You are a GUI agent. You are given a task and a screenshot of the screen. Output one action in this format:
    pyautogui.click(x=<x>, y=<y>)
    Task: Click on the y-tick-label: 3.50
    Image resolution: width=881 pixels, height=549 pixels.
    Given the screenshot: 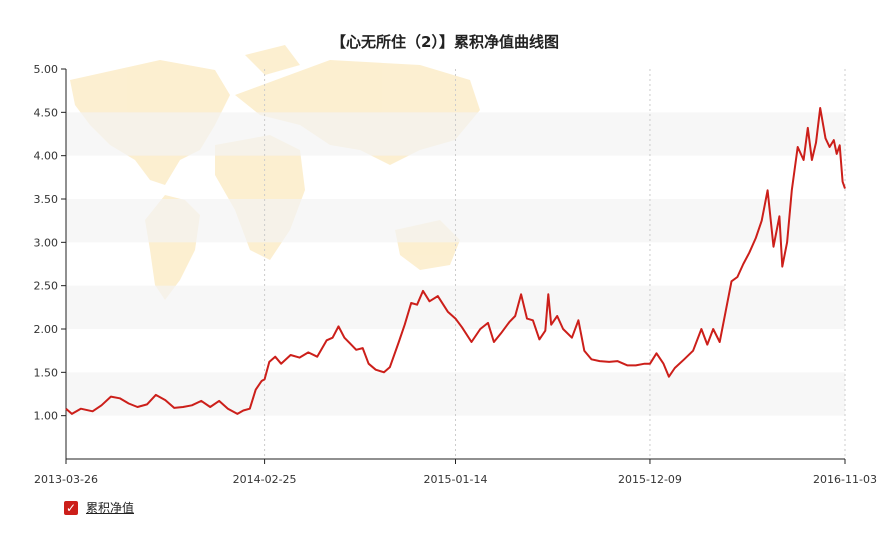 What is the action you would take?
    pyautogui.click(x=46, y=199)
    